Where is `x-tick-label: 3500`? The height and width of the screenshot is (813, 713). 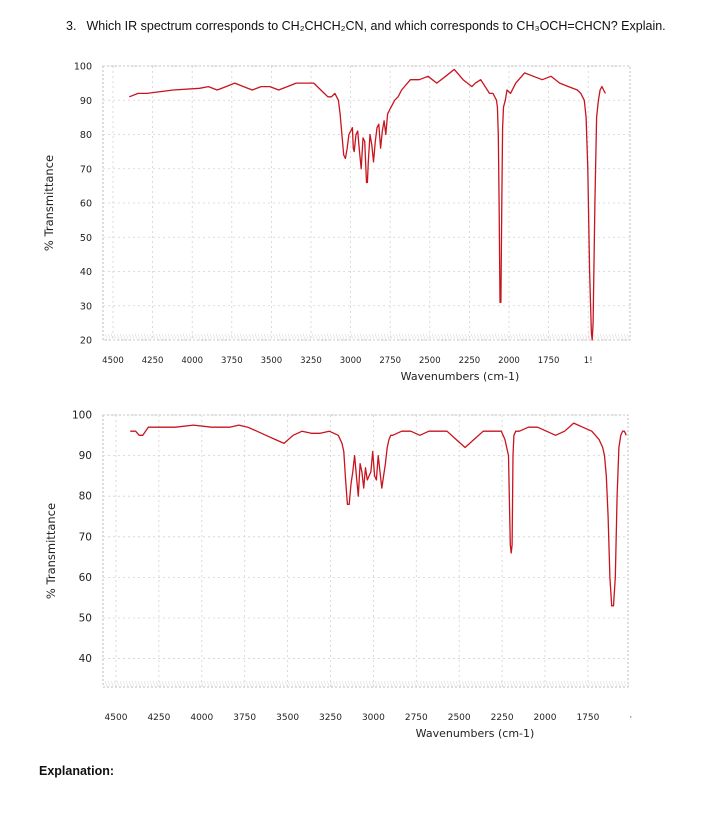
x-tick-label: 3500 is located at coordinates (287, 718).